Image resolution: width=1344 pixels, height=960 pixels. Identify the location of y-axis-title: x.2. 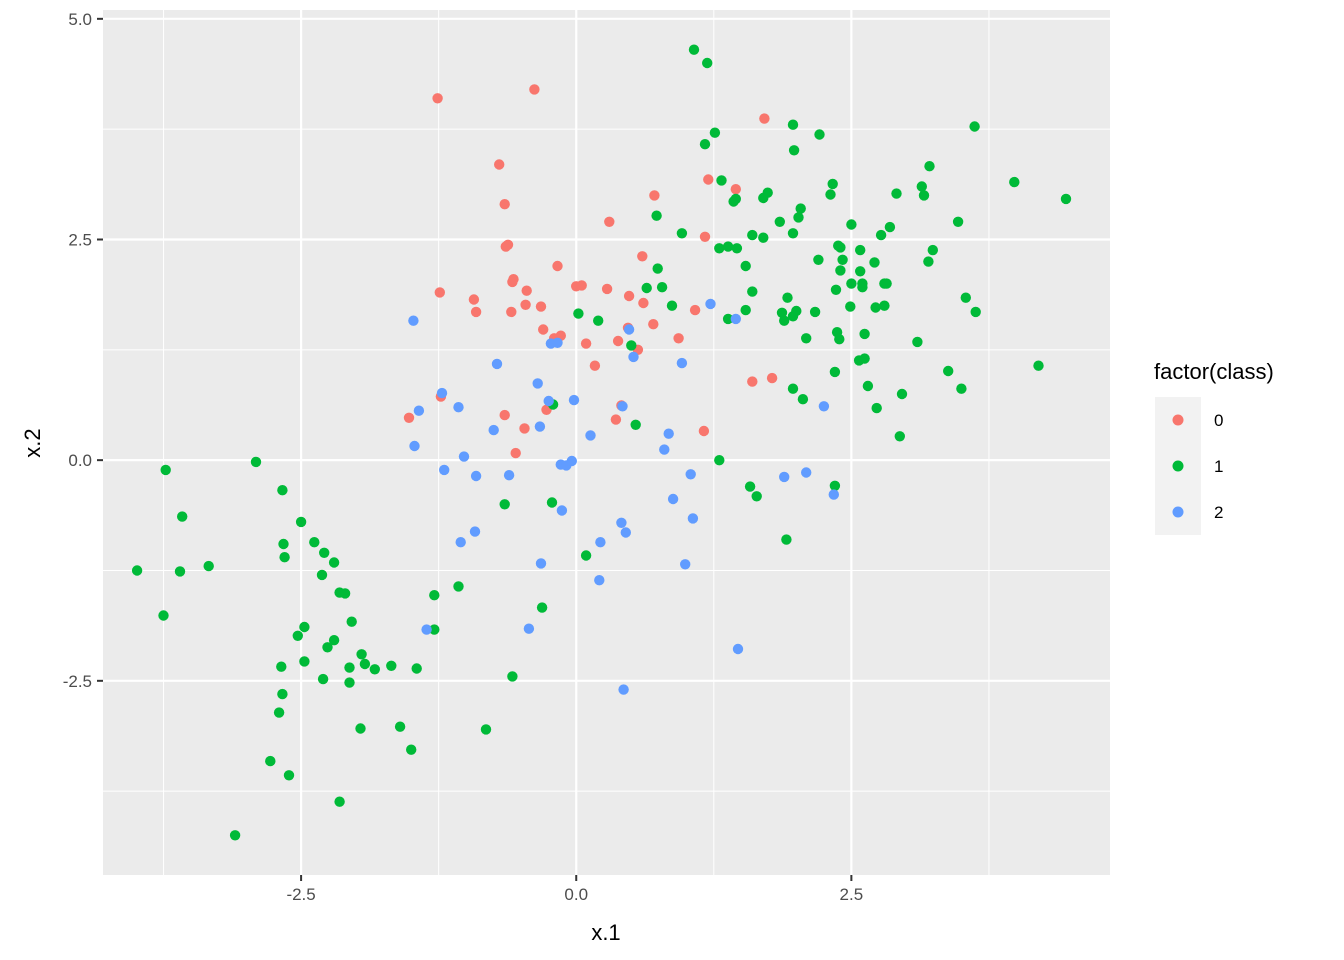
(32, 442).